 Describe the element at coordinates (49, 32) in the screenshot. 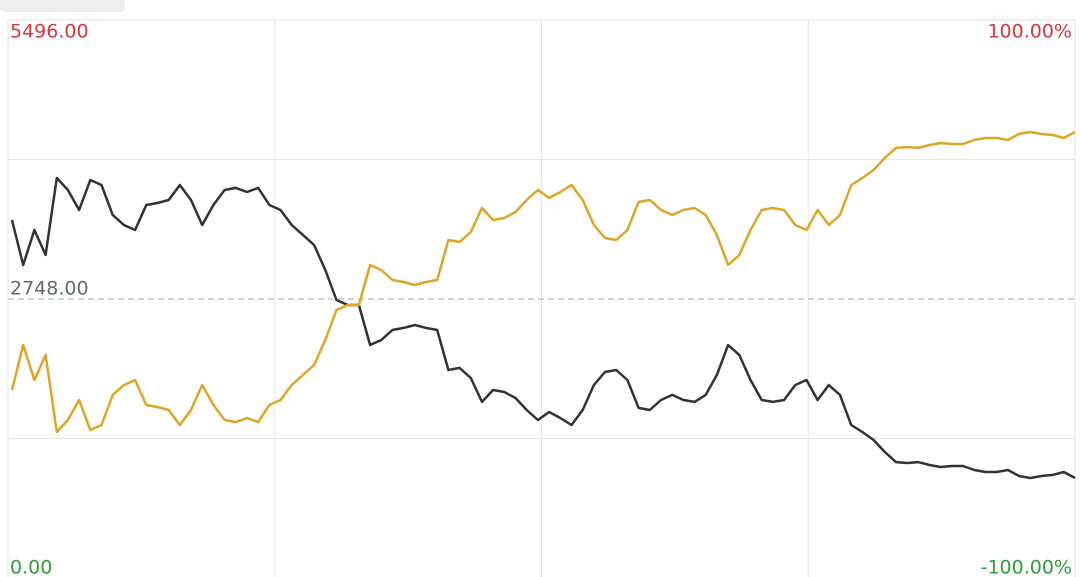

I see `y-tick-label: 5496.00` at that location.